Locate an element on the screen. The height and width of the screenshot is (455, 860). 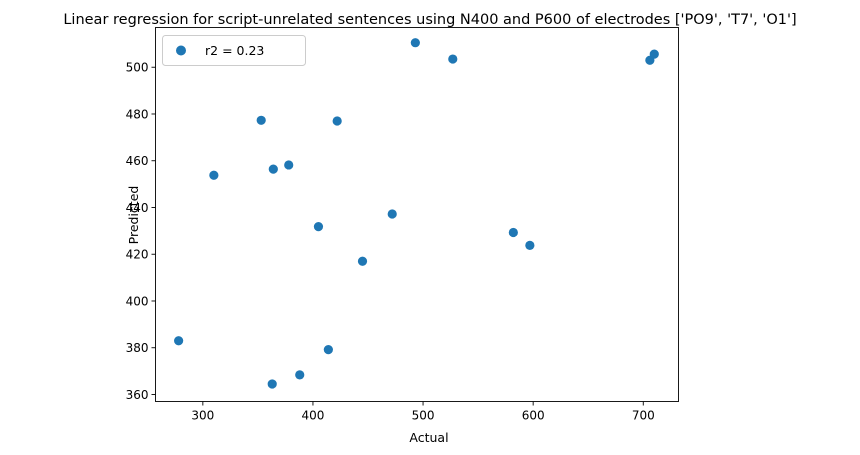
y-tick-label: 360 is located at coordinates (137, 395).